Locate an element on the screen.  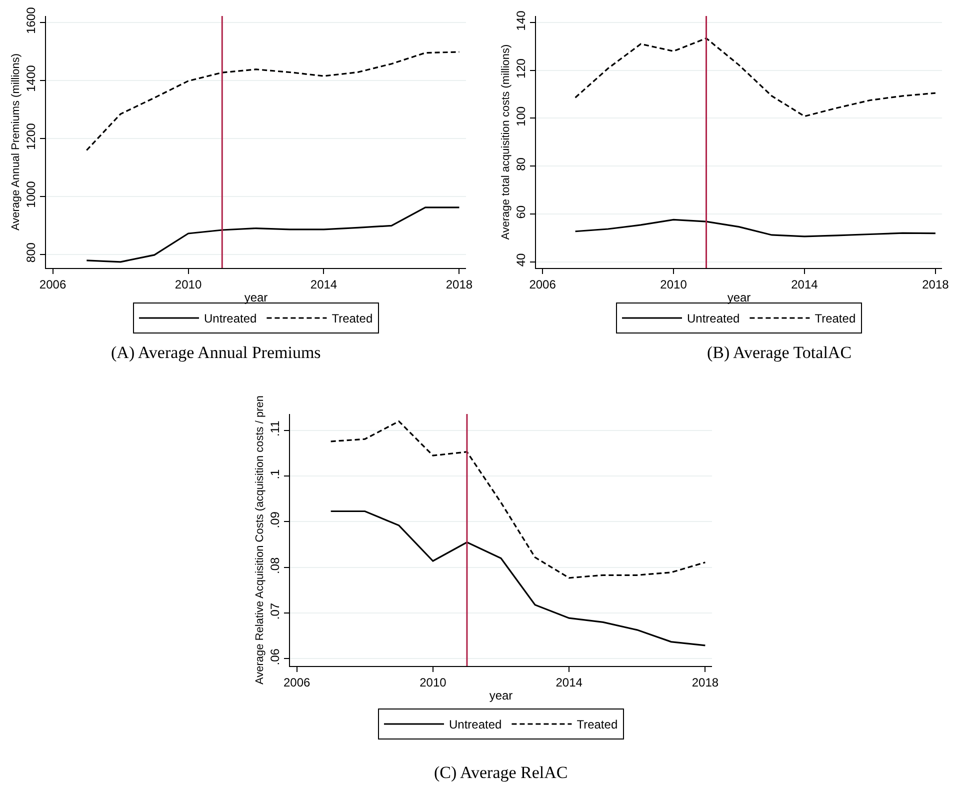
y-axis-title: Average Relative Acquisition Costs (acquisition costs / pren is located at coordinates (260, 540).